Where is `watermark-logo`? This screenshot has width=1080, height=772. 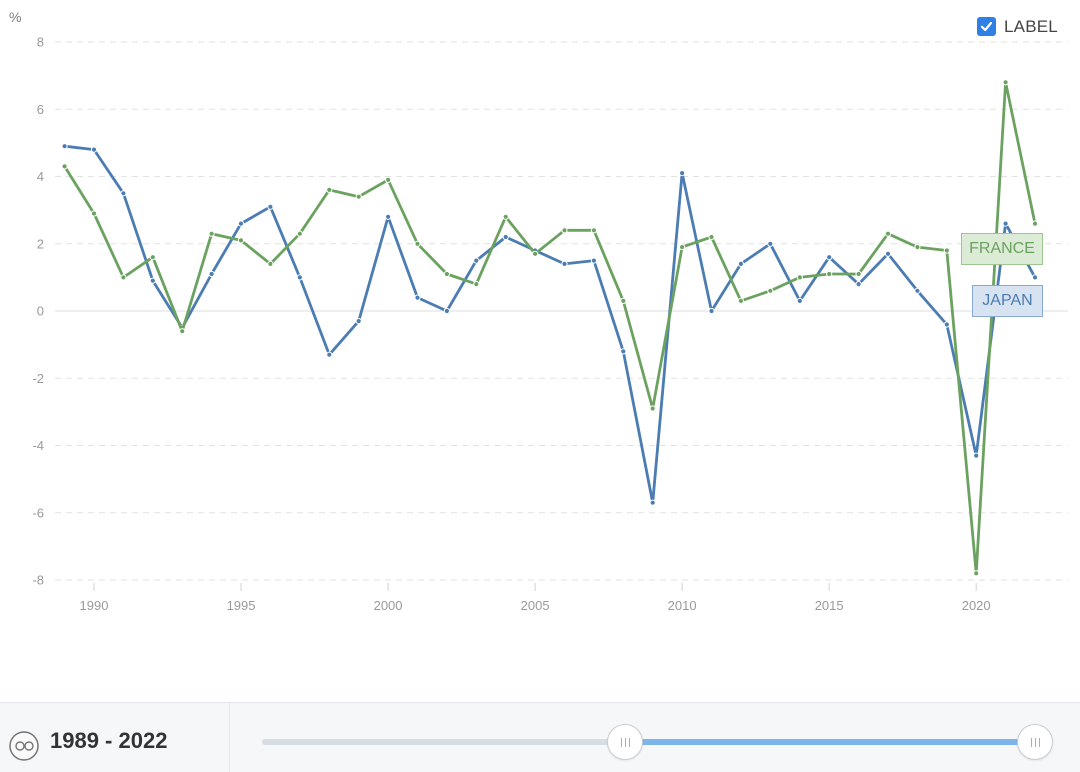 watermark-logo is located at coordinates (24, 746).